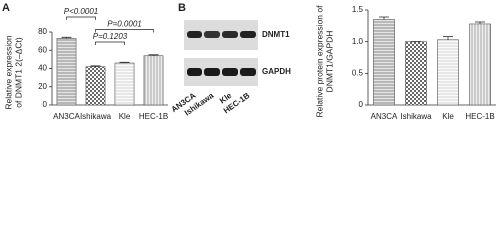 The width and height of the screenshot is (500, 240). Describe the element at coordinates (182, 8) in the screenshot. I see `panel-label: B` at that location.